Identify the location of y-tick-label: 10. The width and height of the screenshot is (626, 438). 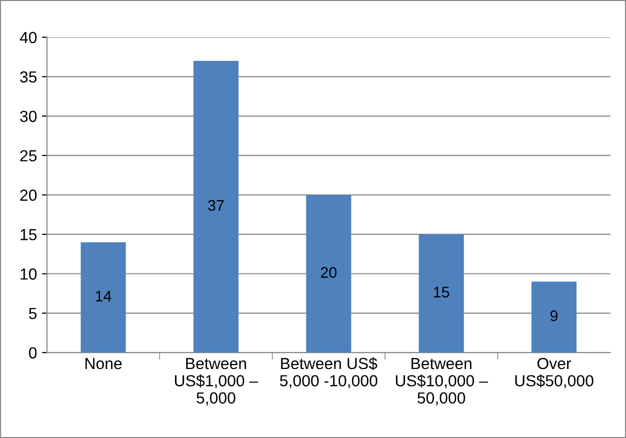
(28, 274).